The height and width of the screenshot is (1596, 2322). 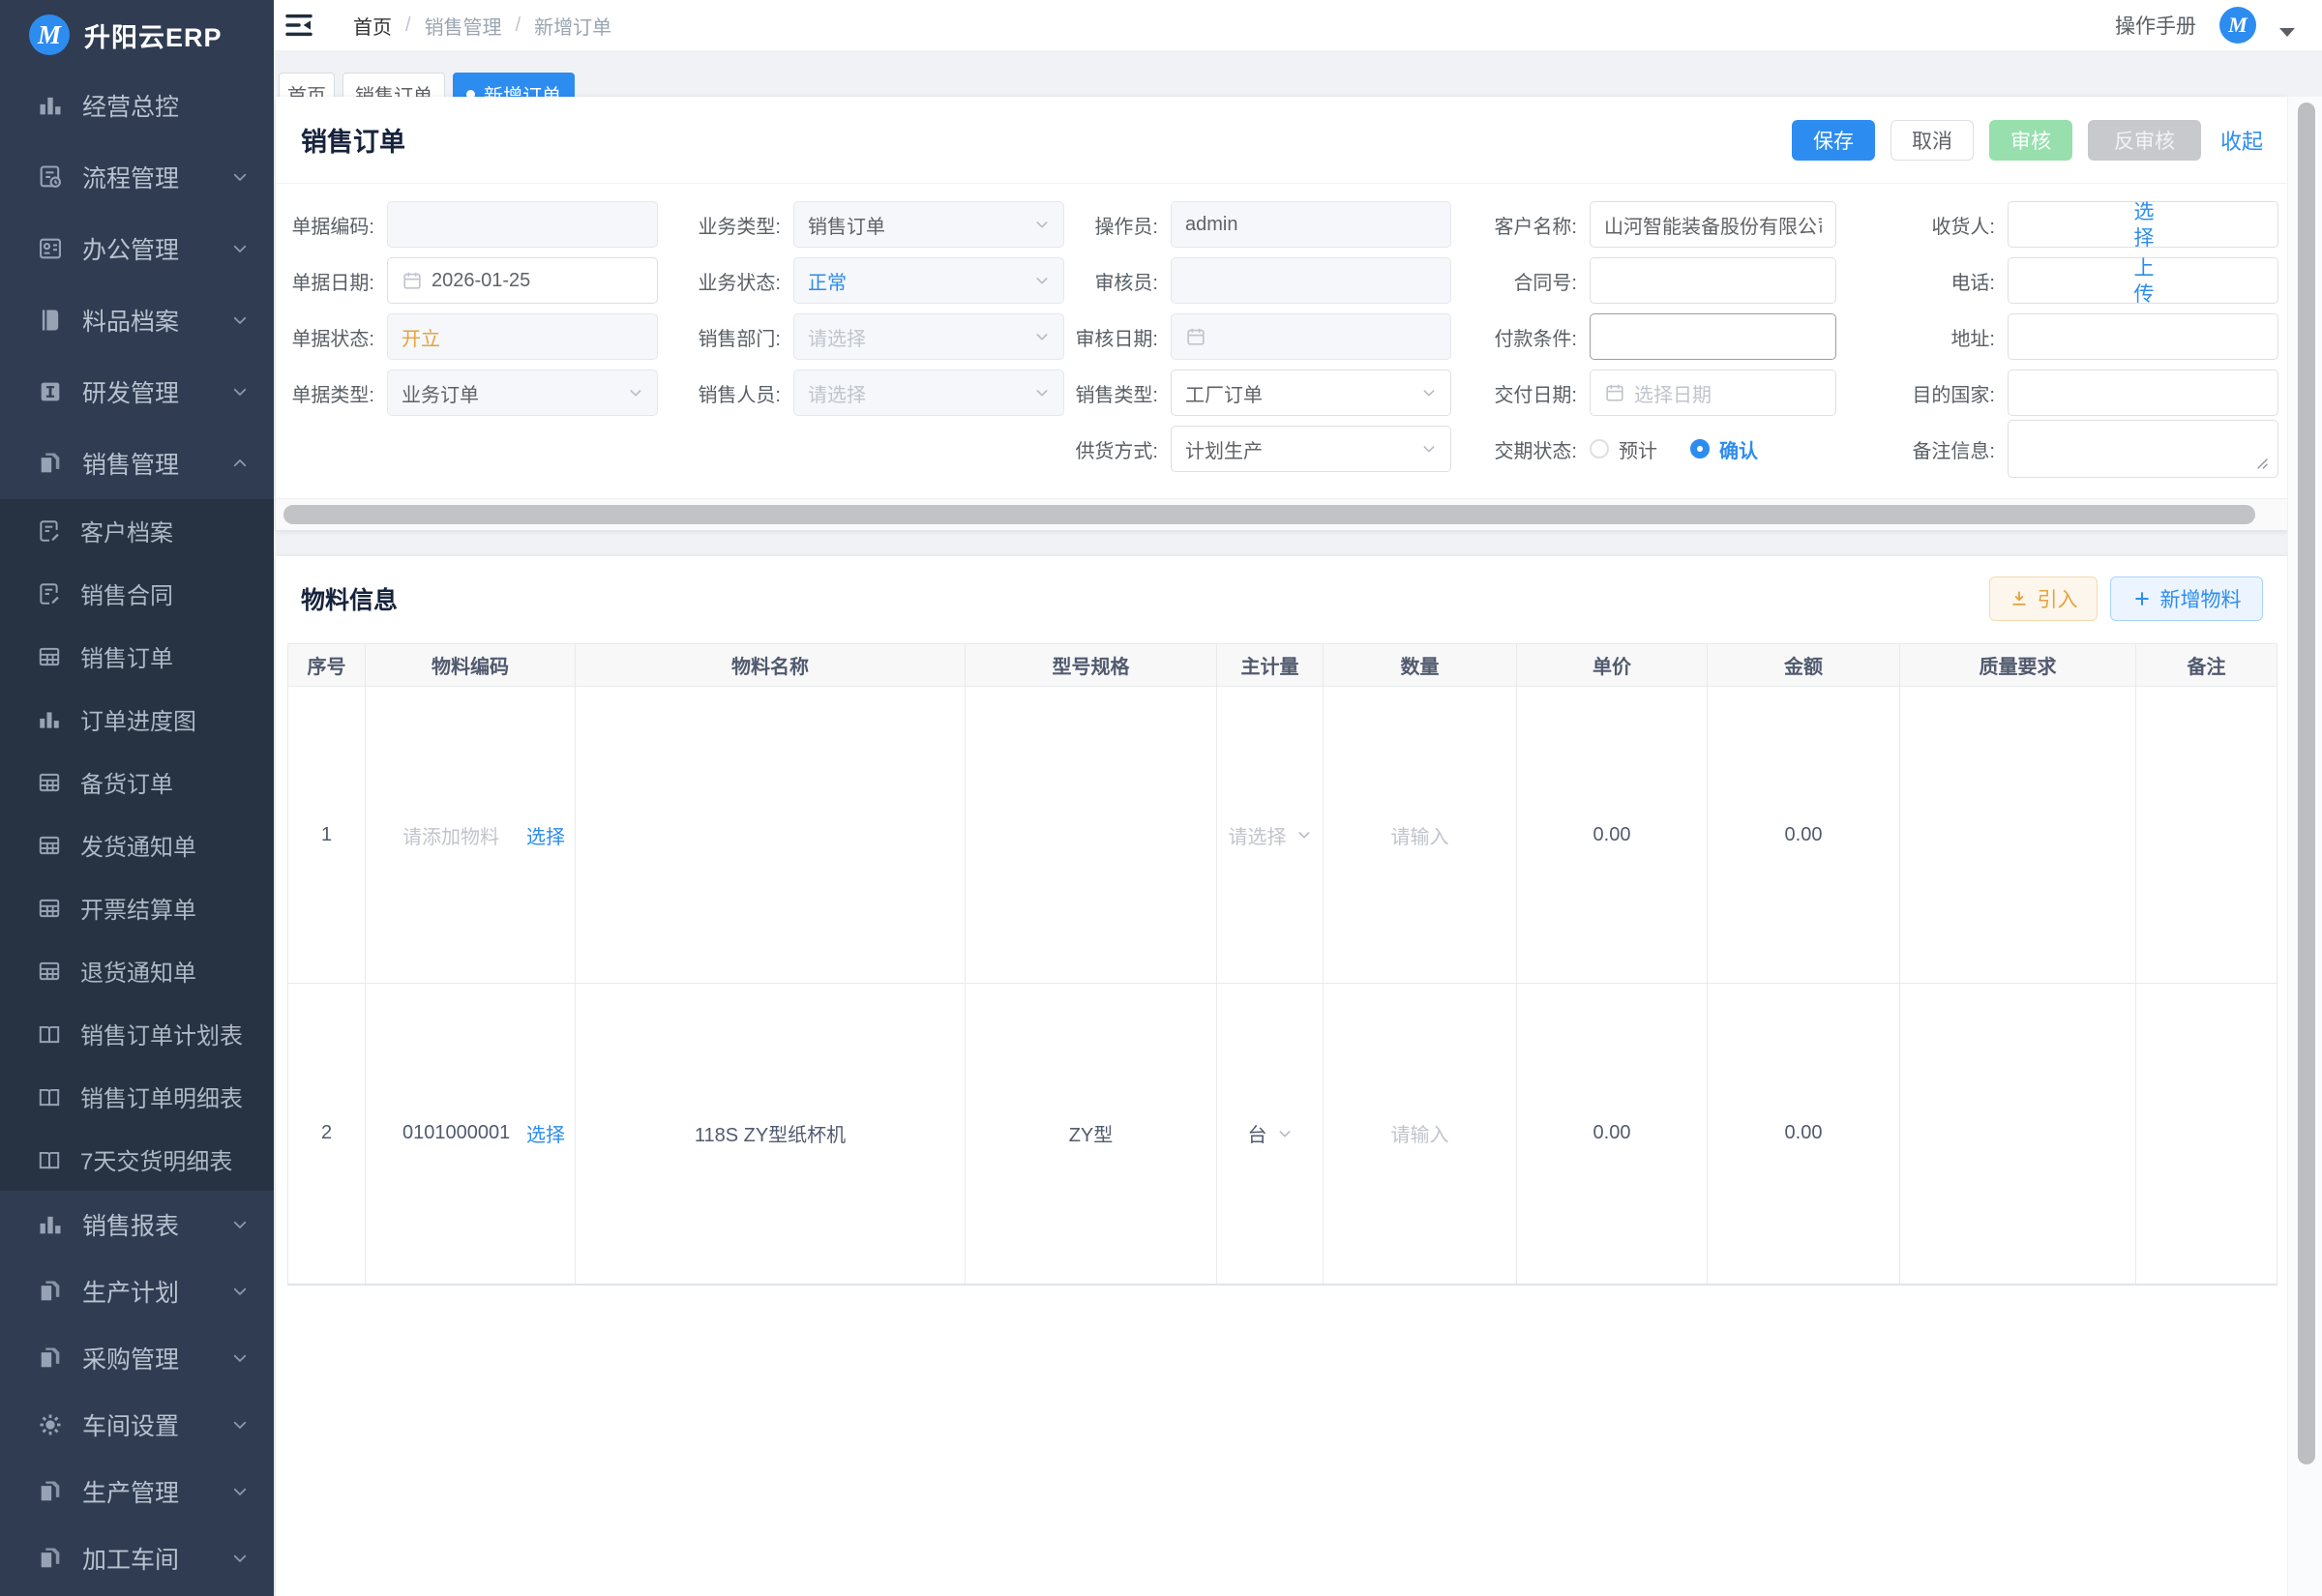 What do you see at coordinates (137, 1557) in the screenshot?
I see `sidebar-item-processing-workshop: 加工车间` at bounding box center [137, 1557].